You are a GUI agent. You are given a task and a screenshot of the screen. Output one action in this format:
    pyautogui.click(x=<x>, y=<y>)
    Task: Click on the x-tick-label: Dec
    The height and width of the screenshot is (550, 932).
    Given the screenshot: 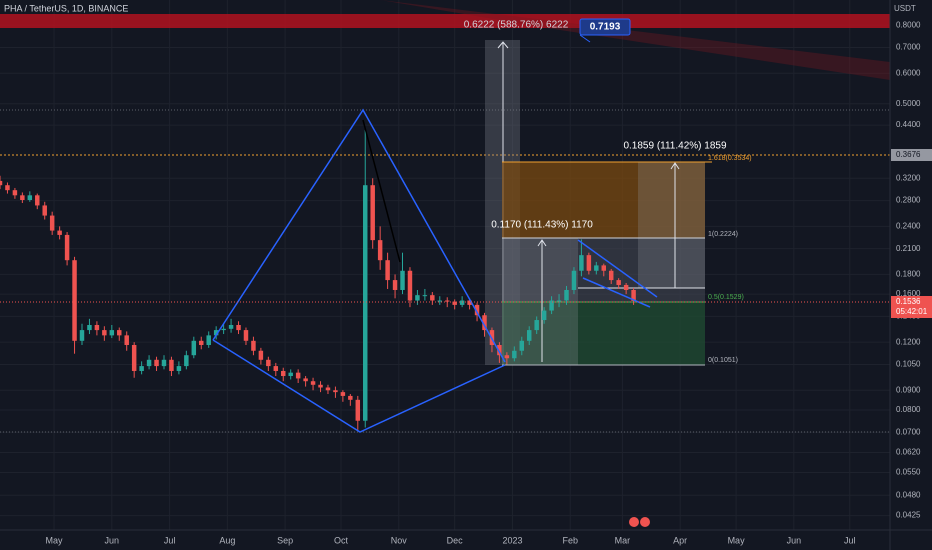 What is the action you would take?
    pyautogui.click(x=455, y=540)
    